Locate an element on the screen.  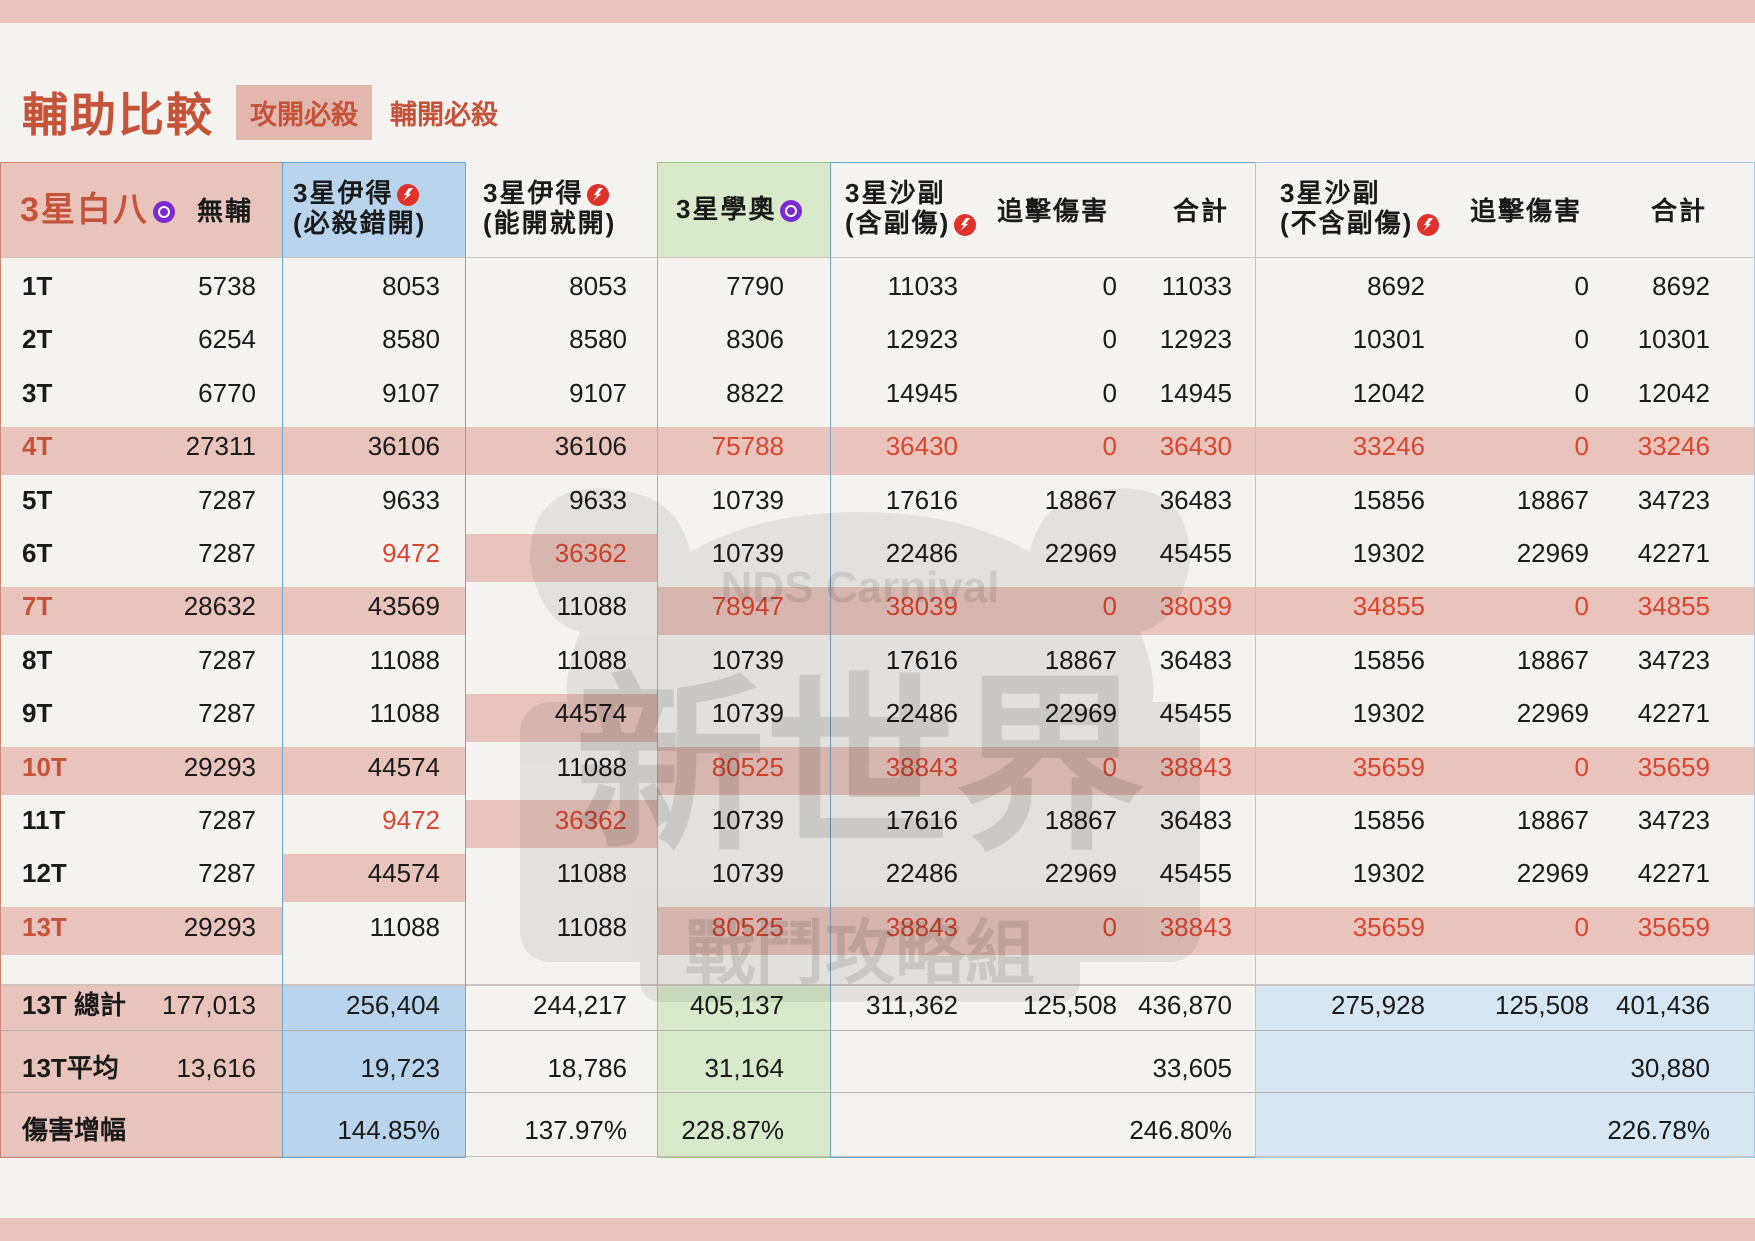
summary-cell-xueao: 405,137 is located at coordinates (737, 1005).